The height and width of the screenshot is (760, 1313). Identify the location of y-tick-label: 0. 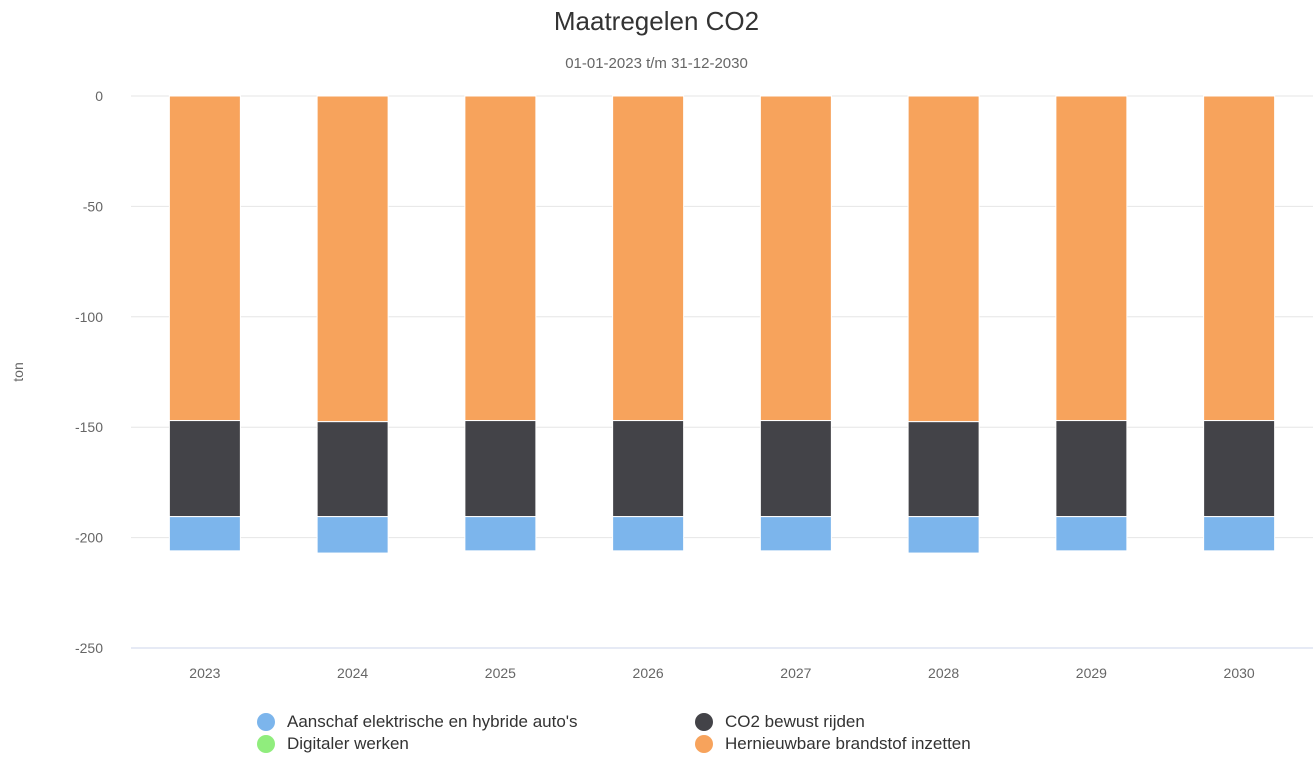
(99, 96).